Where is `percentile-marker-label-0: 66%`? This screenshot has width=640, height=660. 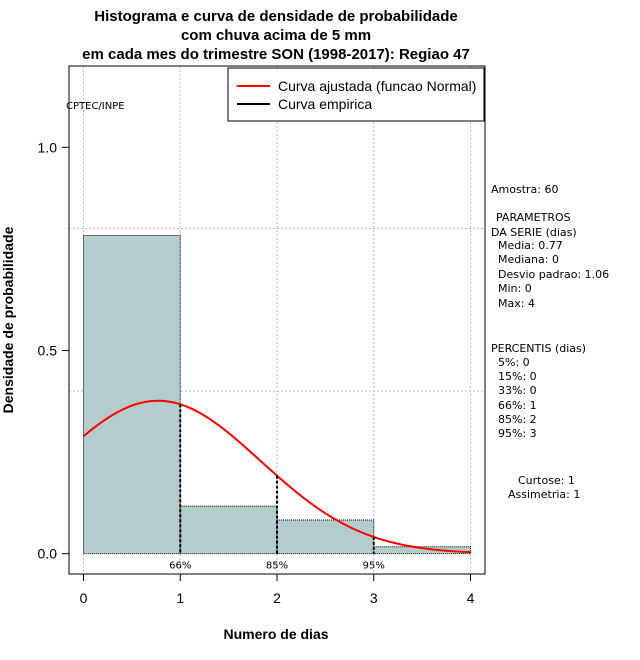 percentile-marker-label-0: 66% is located at coordinates (180, 566).